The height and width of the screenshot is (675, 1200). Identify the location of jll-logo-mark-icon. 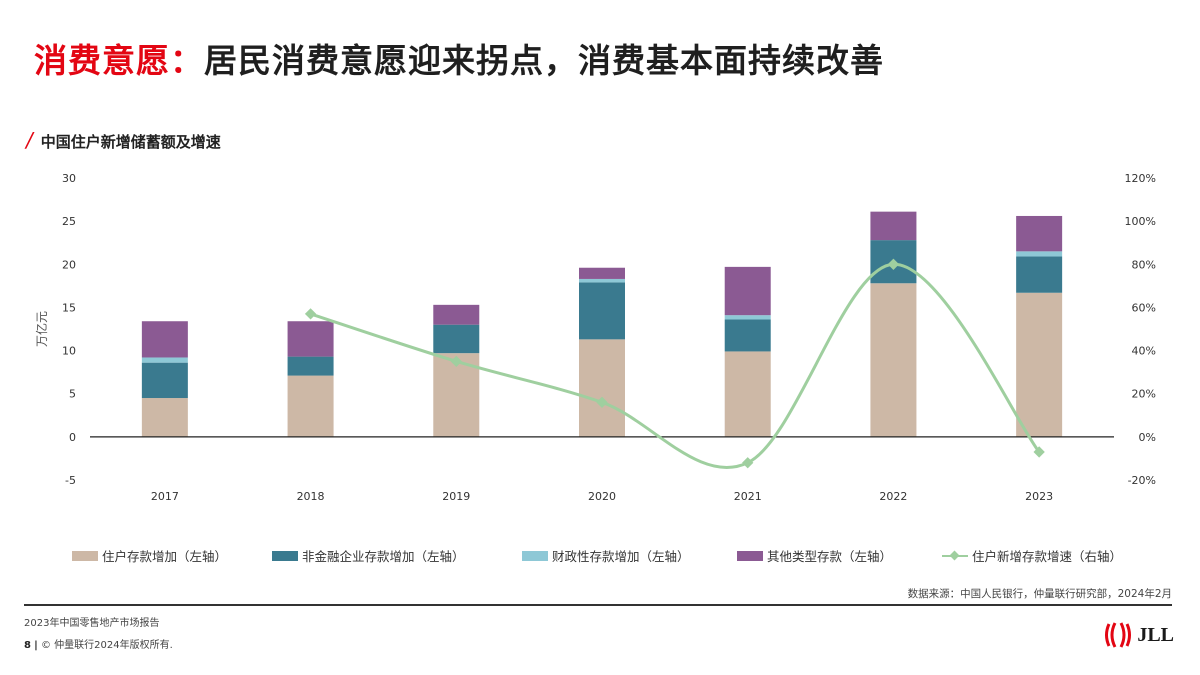
(1118, 635).